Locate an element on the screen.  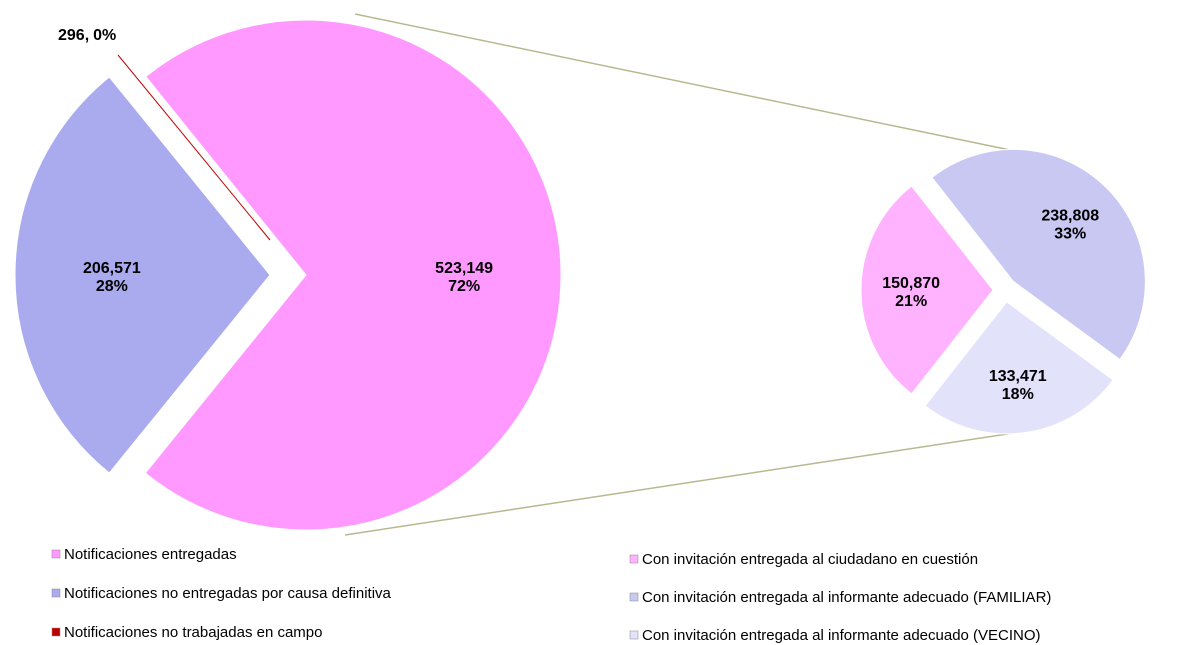
value-label: 206,571 is located at coordinates (112, 268).